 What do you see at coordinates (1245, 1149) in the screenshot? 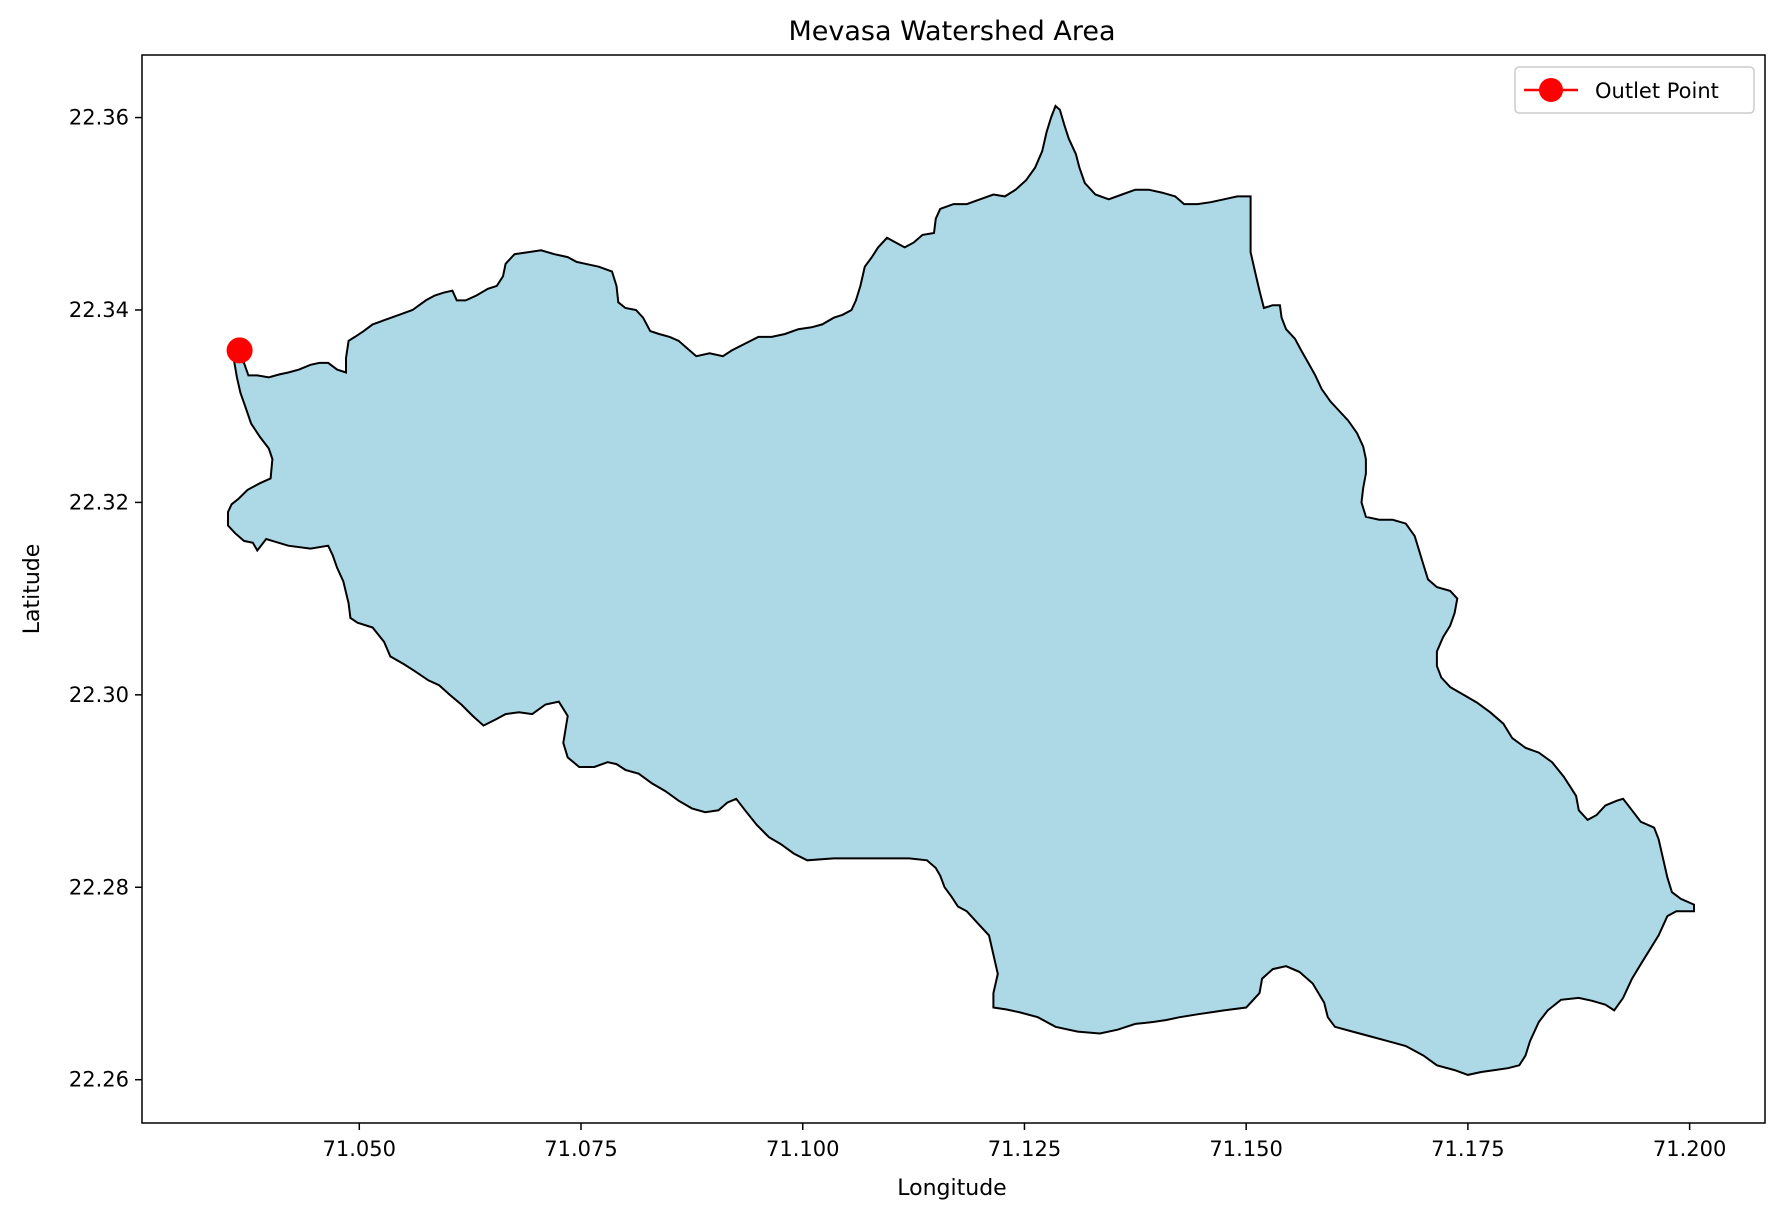
I see `x-tick-label: 71.150` at bounding box center [1245, 1149].